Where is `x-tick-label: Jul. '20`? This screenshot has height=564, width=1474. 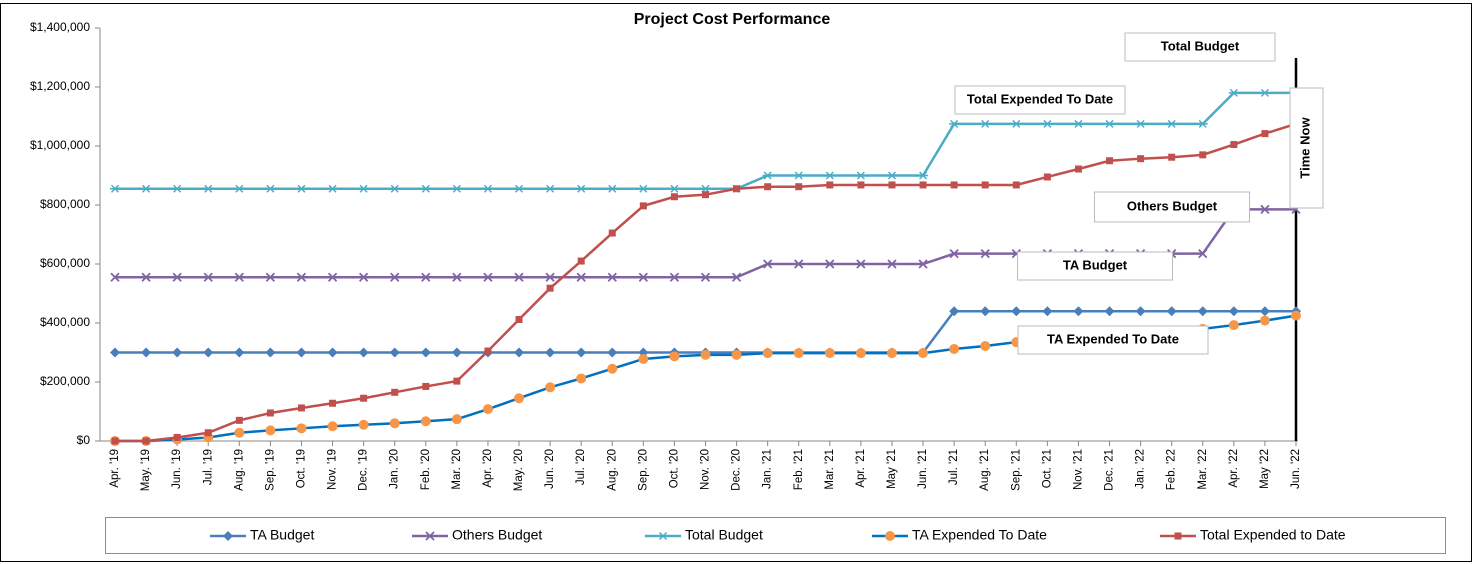 x-tick-label: Jul. '20 is located at coordinates (581, 467).